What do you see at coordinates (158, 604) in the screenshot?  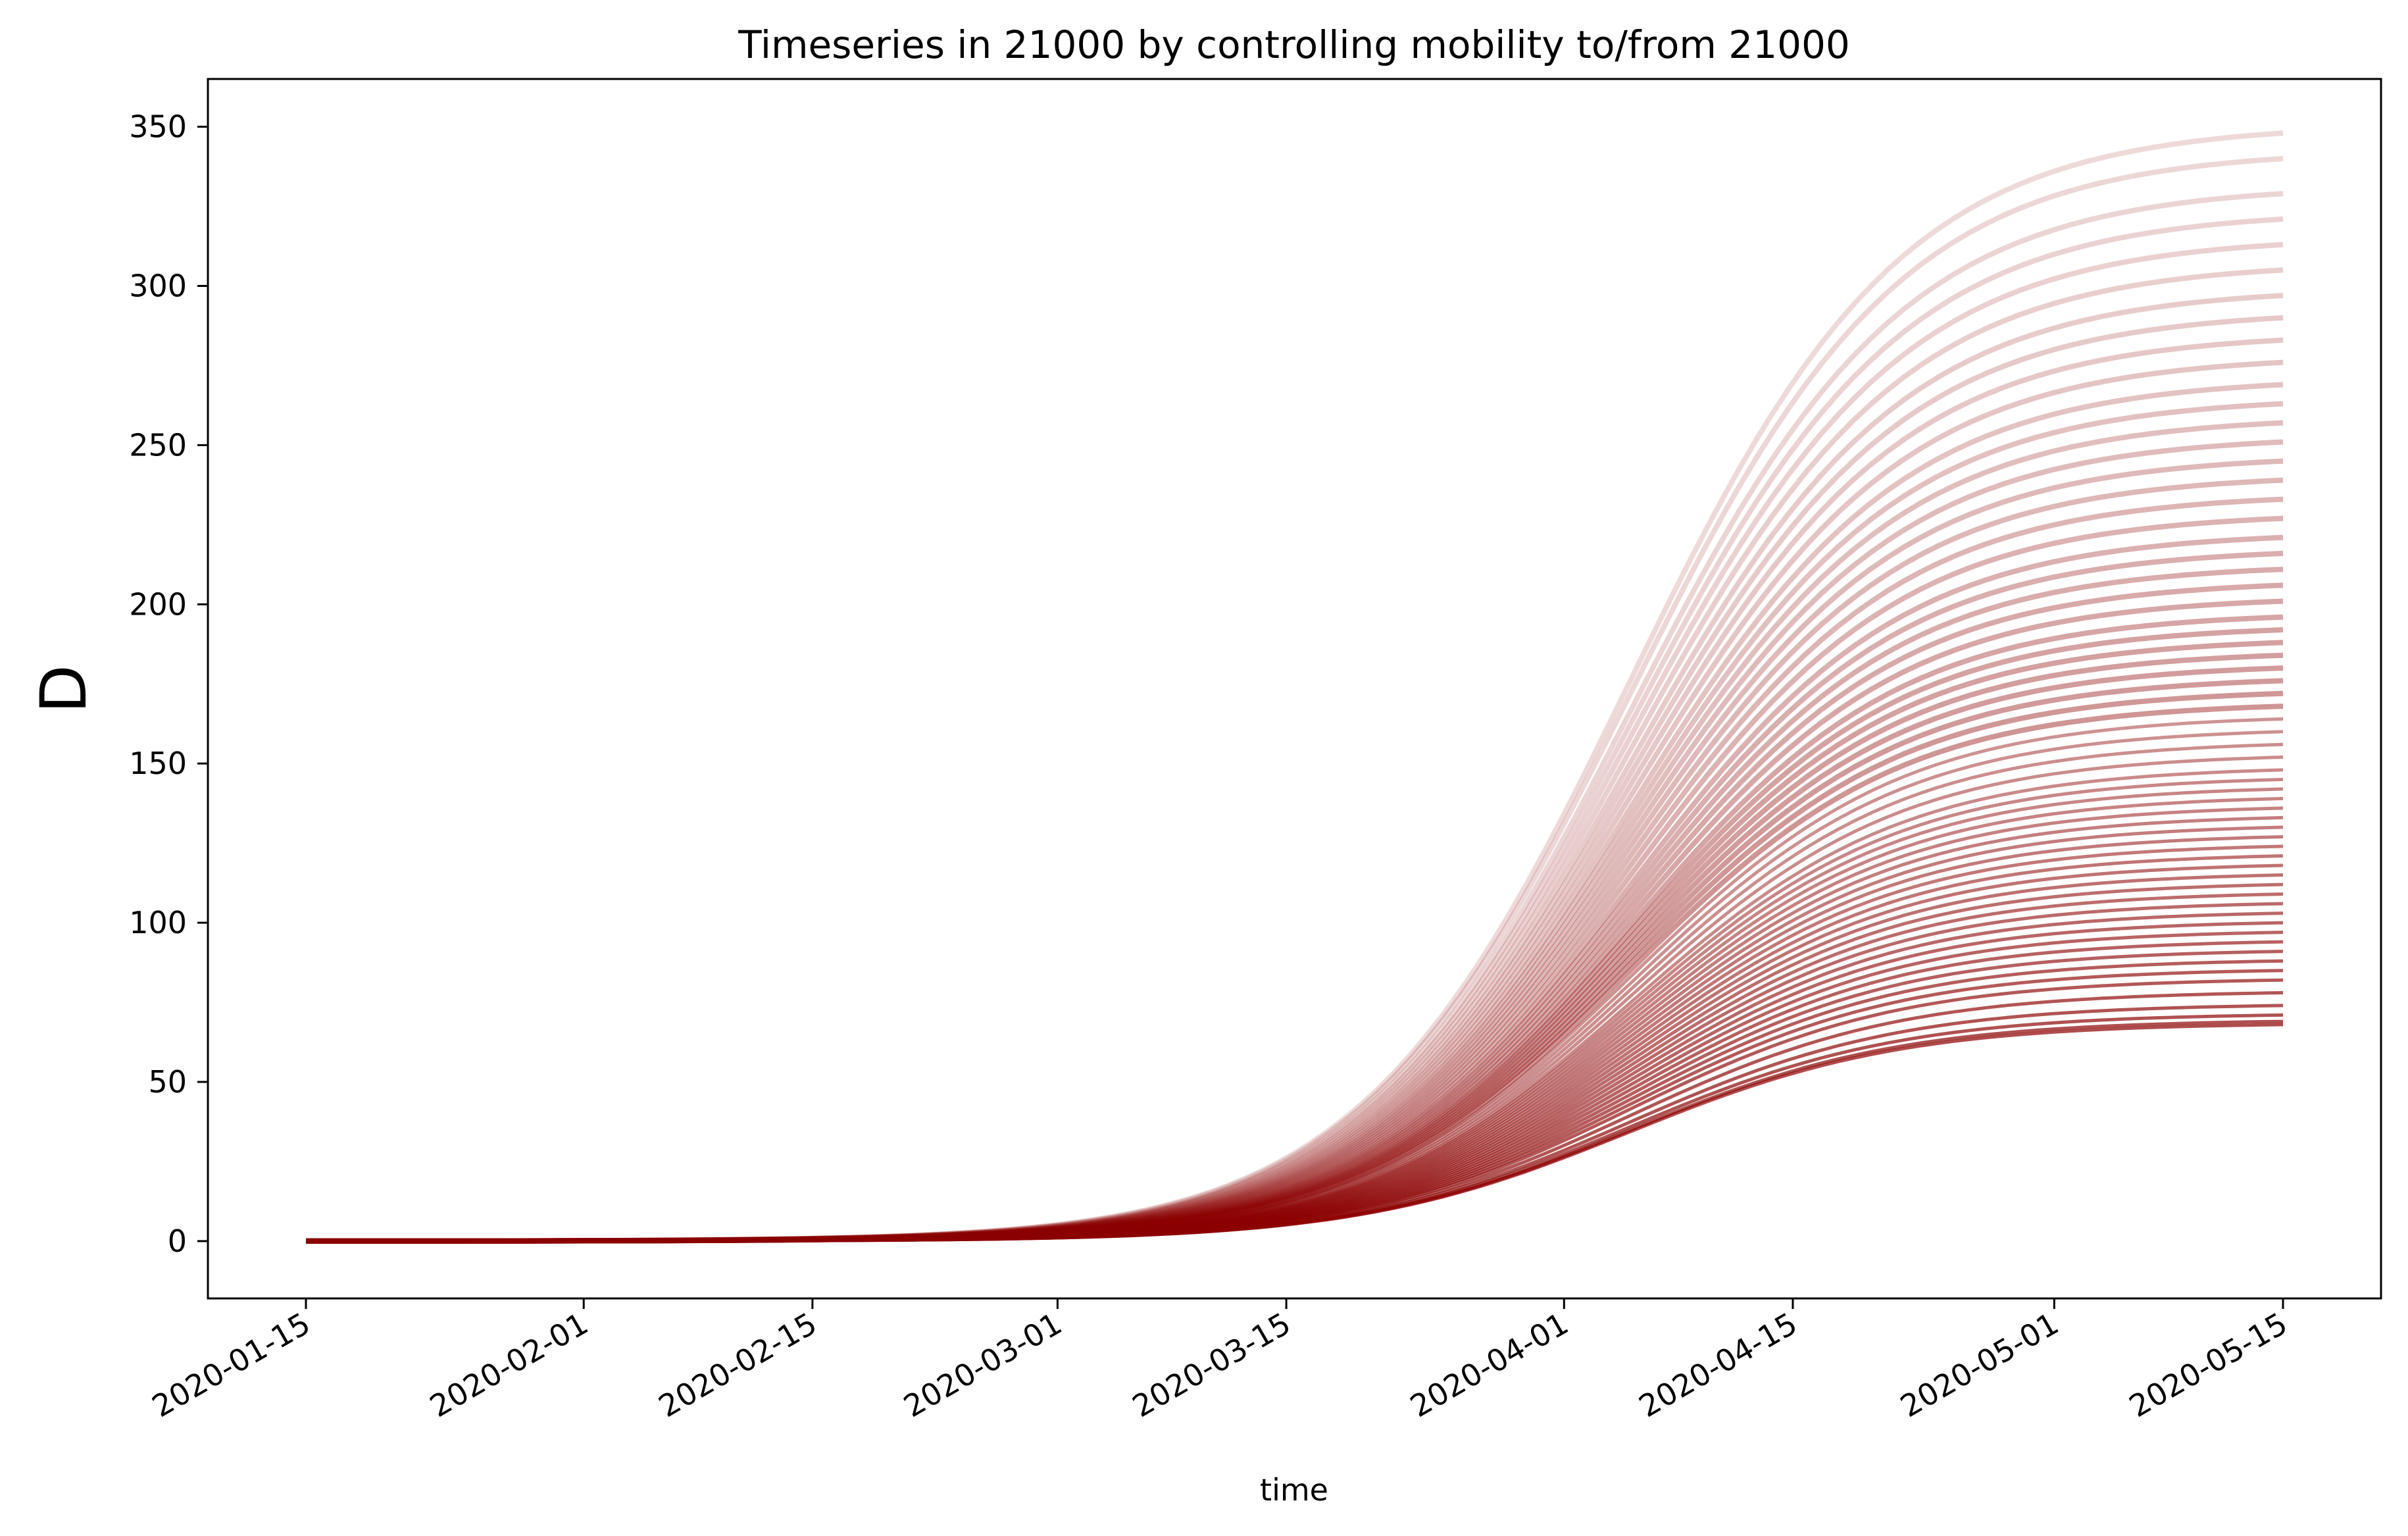 I see `y-tick-label: 200` at bounding box center [158, 604].